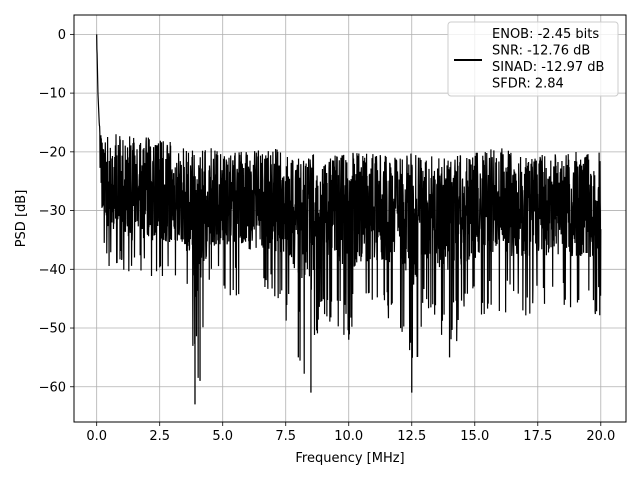  I want to click on y-tick-label: −30, so click(52, 211).